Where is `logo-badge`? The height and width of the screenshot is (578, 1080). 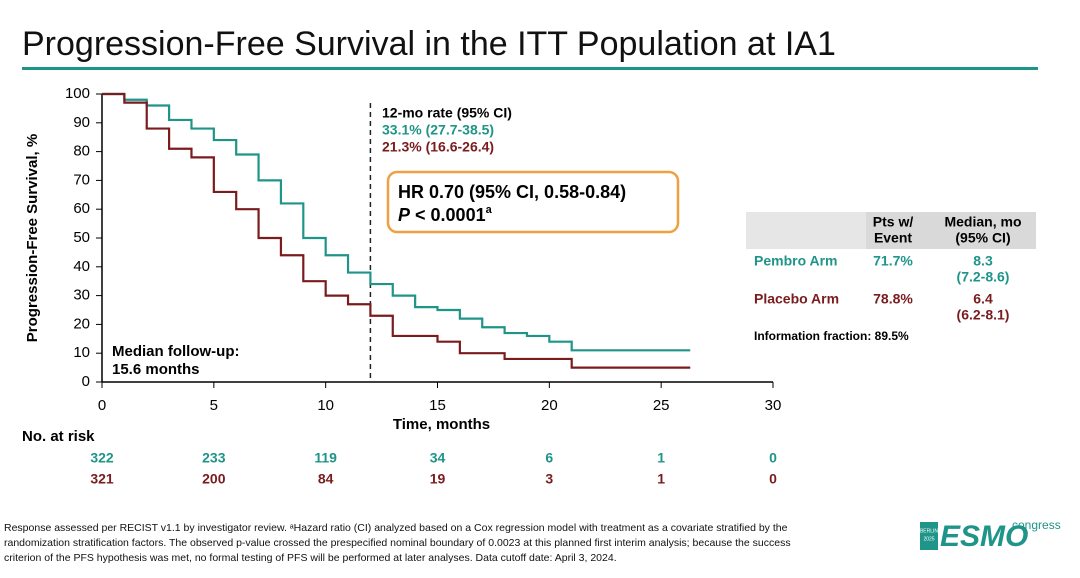 logo-badge is located at coordinates (929, 536).